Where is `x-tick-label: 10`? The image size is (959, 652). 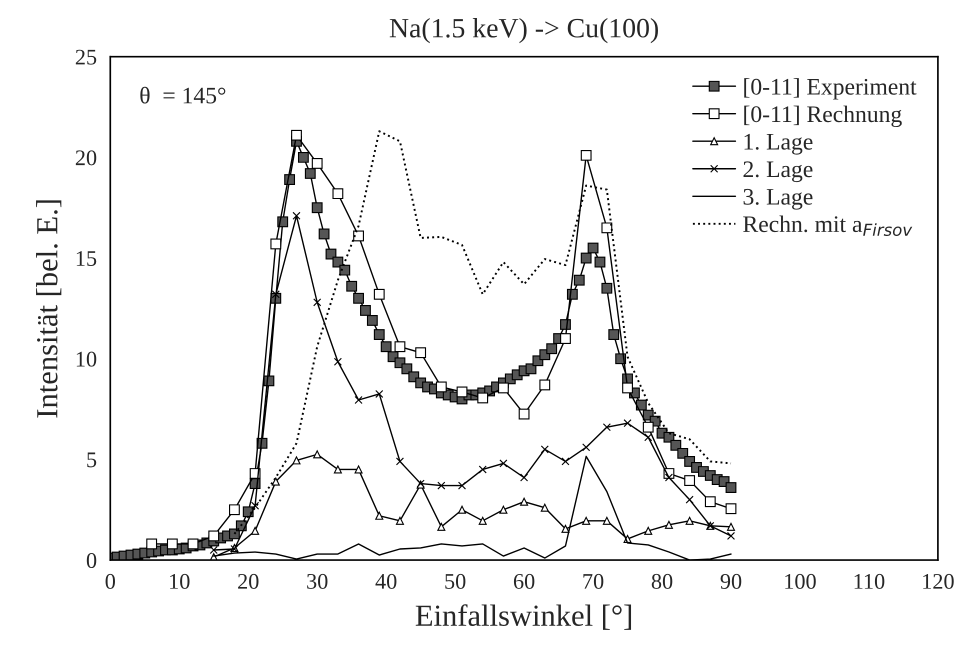 x-tick-label: 10 is located at coordinates (180, 581).